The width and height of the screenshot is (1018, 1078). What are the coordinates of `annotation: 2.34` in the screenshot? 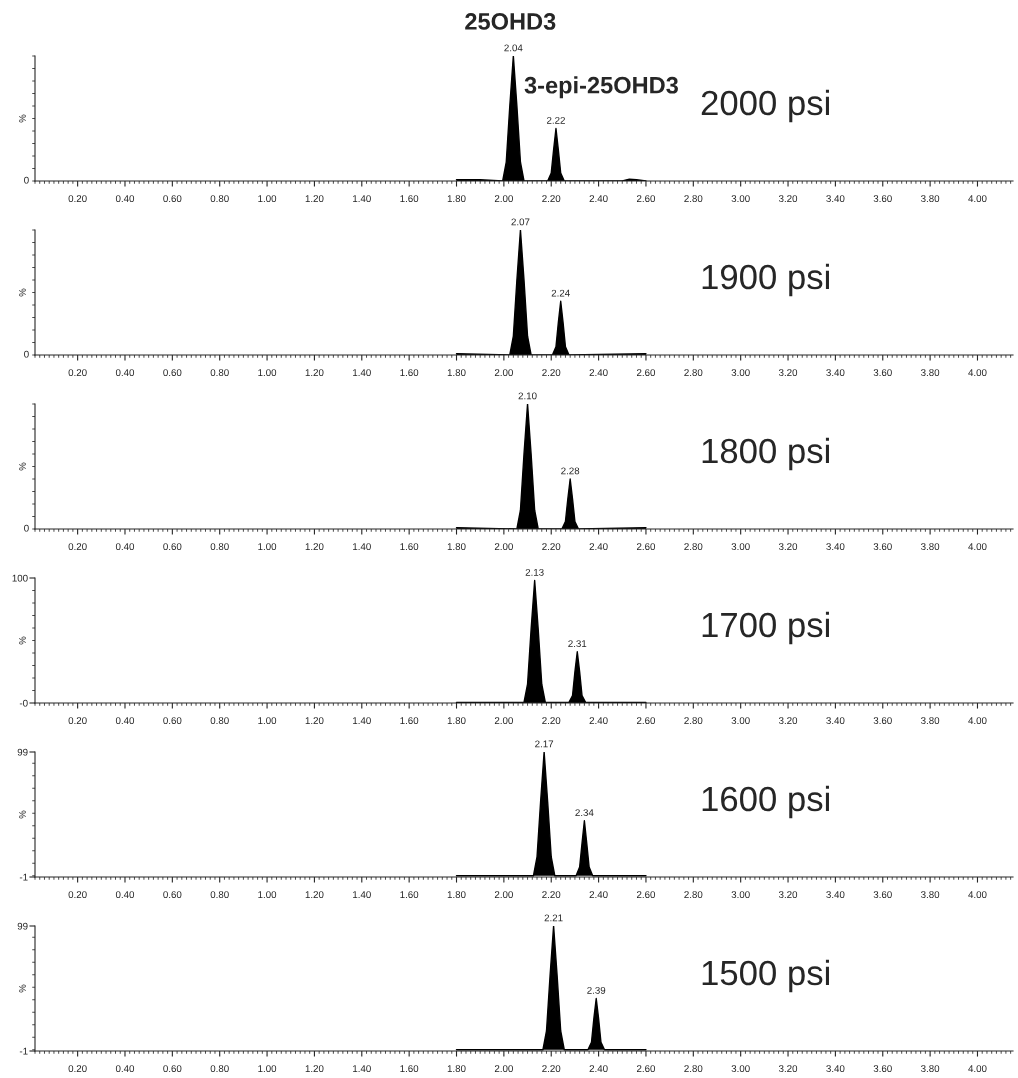 It's located at (584, 813).